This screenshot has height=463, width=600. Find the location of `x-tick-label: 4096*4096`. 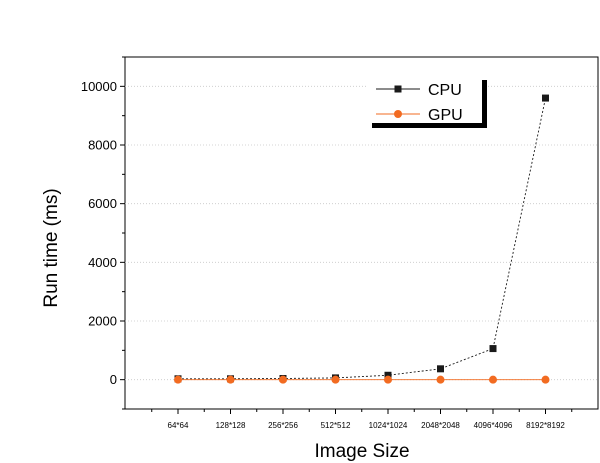

x-tick-label: 4096*4096 is located at coordinates (493, 425).